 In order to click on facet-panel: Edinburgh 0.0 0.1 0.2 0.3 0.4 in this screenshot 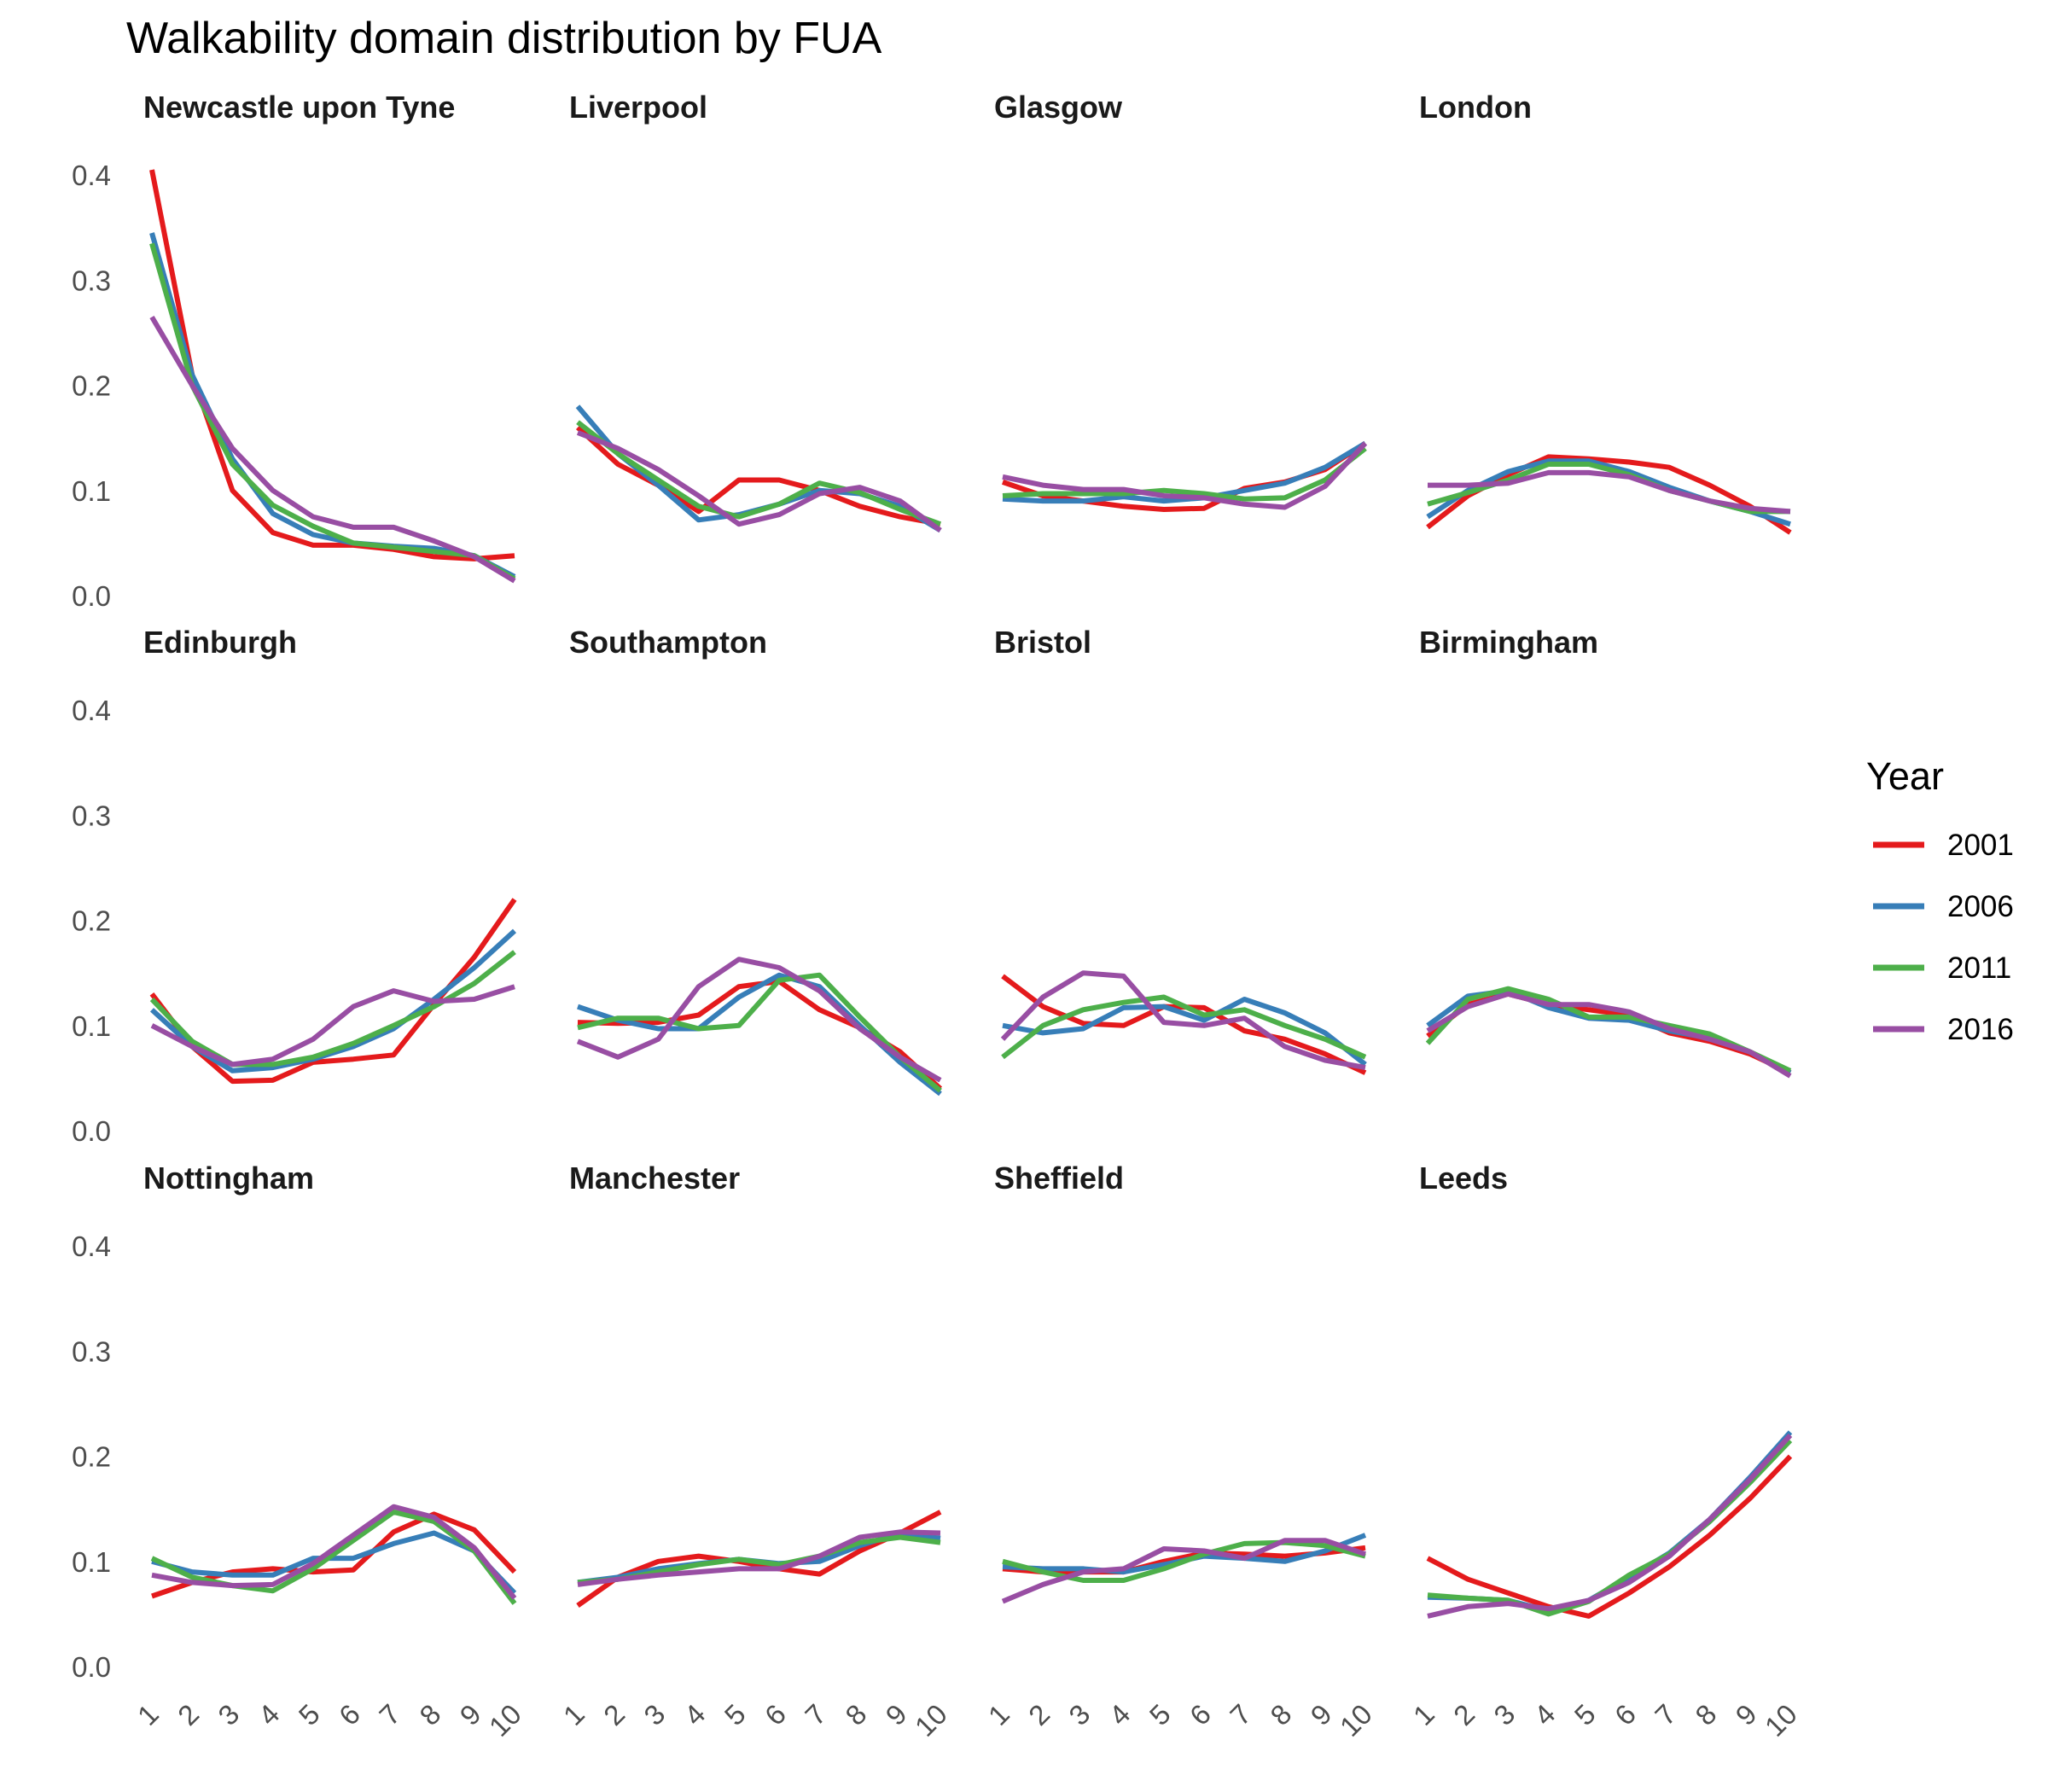, I will do `click(294, 886)`.